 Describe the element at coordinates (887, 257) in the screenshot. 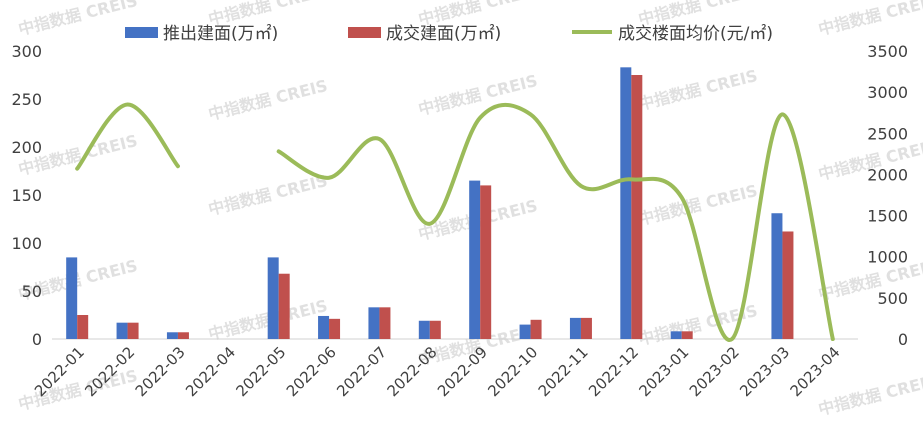

I see `y-right-tick-label: 1000` at that location.